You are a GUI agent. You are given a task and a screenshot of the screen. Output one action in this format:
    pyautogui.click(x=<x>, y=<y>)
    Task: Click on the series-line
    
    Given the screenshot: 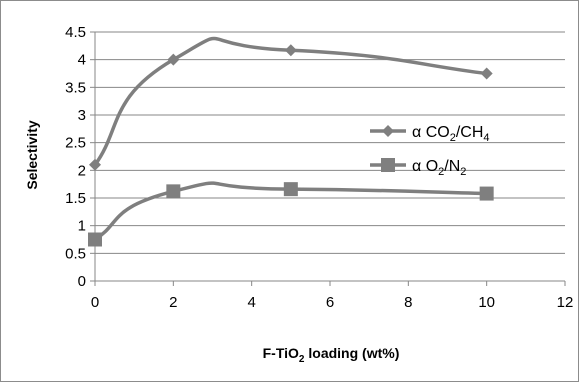 What is the action you would take?
    pyautogui.click(x=290, y=211)
    